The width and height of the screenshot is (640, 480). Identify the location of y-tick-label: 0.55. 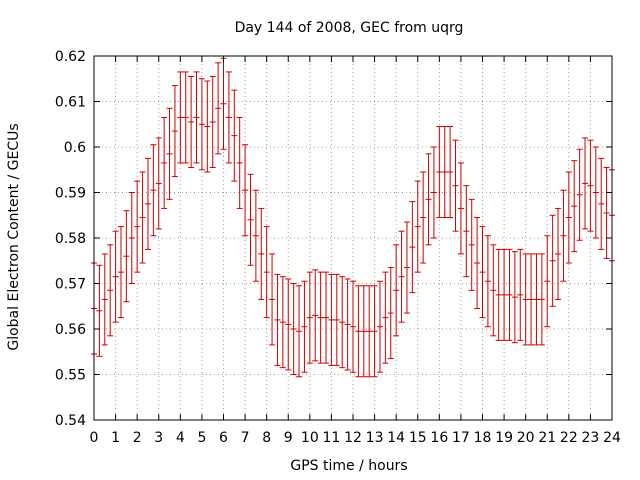
(70, 376).